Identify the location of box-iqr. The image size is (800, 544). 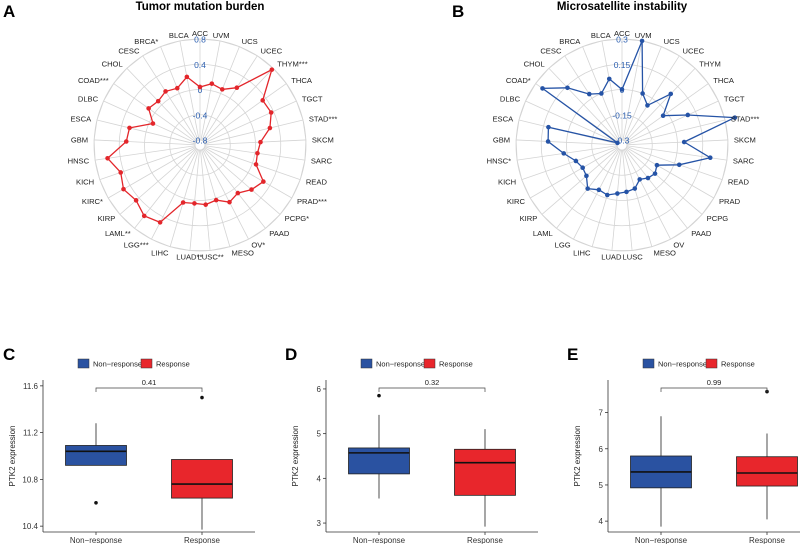
(96, 455).